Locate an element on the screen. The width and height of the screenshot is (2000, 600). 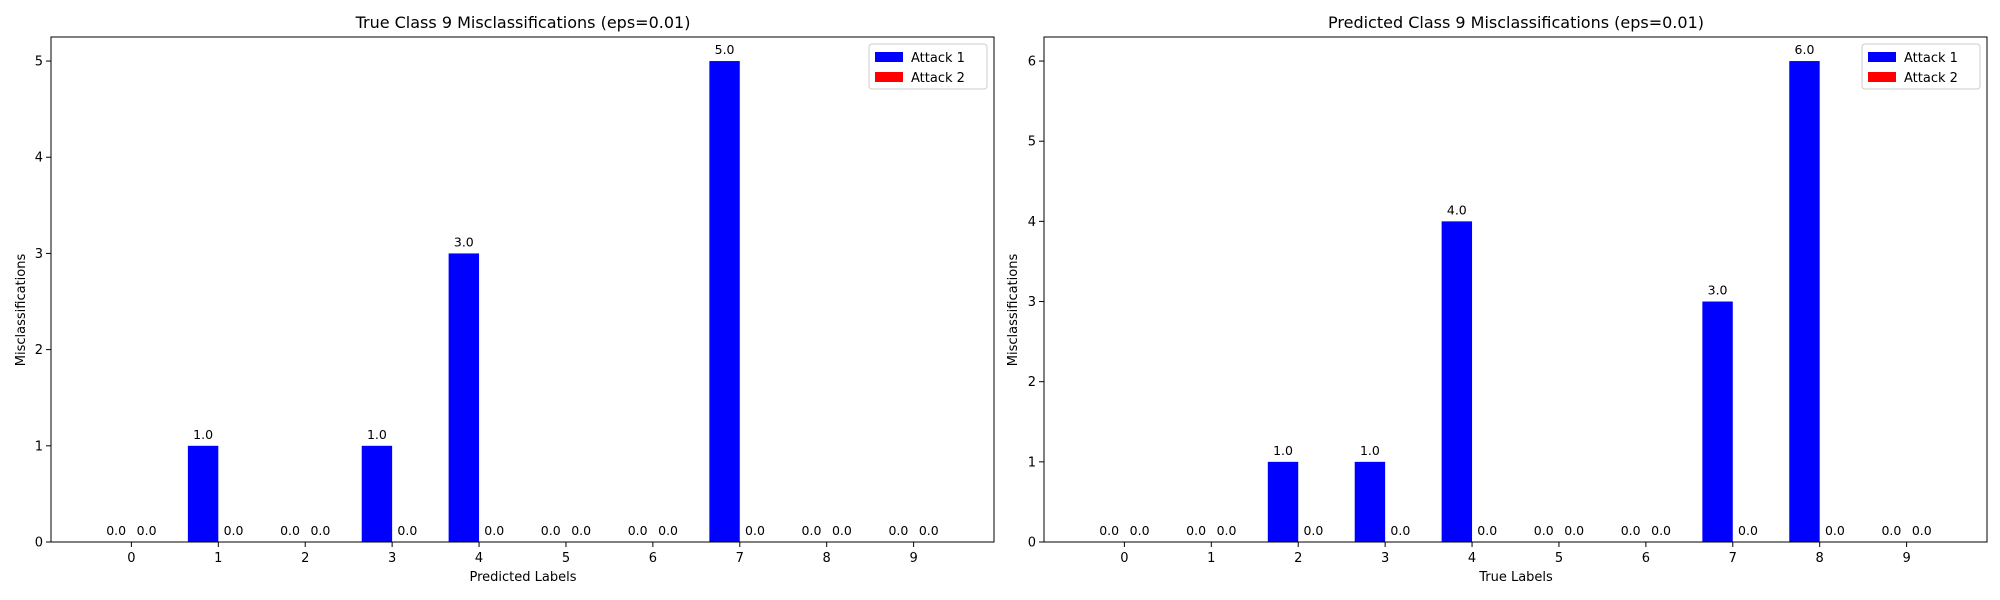
data-label: 5.0 is located at coordinates (725, 49).